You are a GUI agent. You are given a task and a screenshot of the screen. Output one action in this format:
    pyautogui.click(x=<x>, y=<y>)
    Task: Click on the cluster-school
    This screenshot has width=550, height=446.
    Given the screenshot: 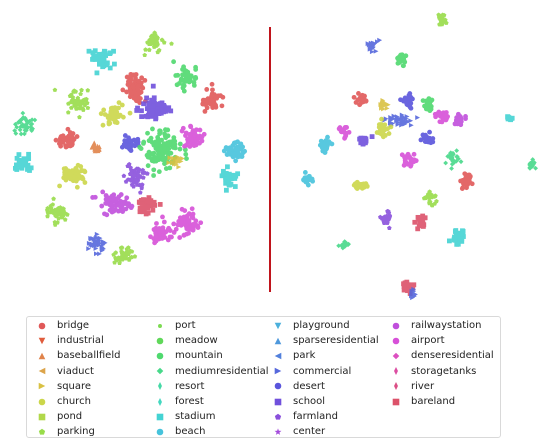 What is the action you would take?
    pyautogui.click(x=366, y=140)
    